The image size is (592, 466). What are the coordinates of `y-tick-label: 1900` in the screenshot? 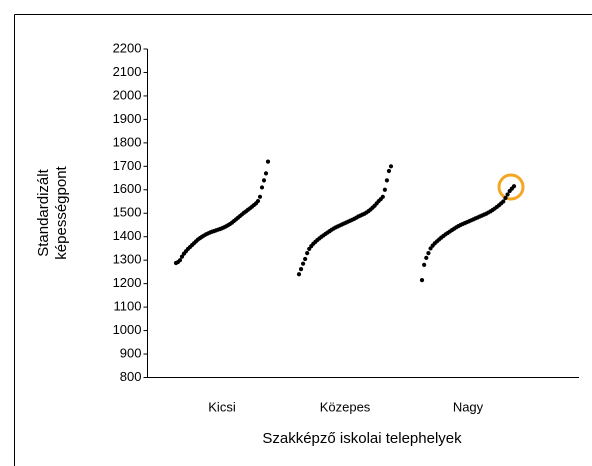 It's located at (127, 118).